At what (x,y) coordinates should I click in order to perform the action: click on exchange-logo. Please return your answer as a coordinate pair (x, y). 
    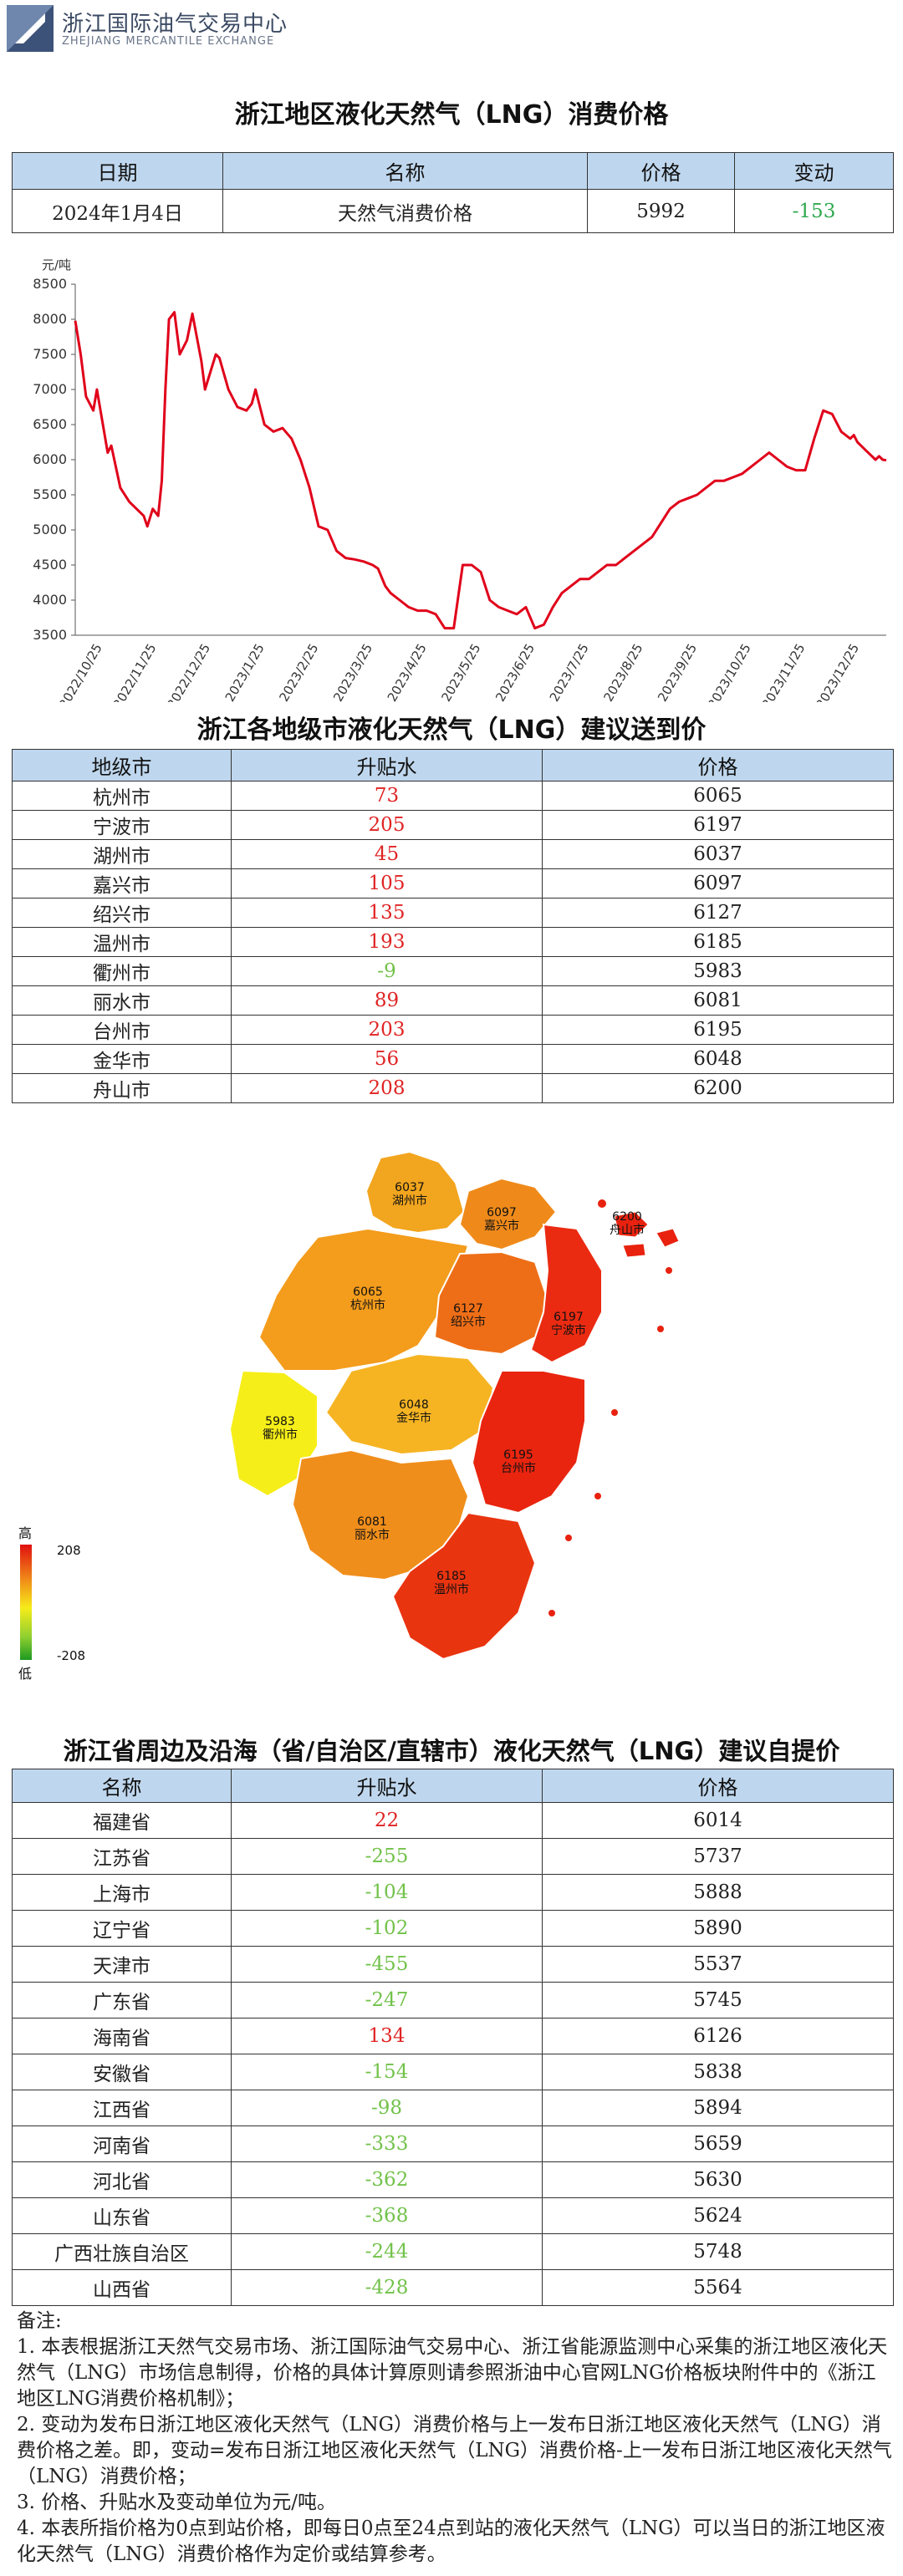
    Looking at the image, I should click on (31, 28).